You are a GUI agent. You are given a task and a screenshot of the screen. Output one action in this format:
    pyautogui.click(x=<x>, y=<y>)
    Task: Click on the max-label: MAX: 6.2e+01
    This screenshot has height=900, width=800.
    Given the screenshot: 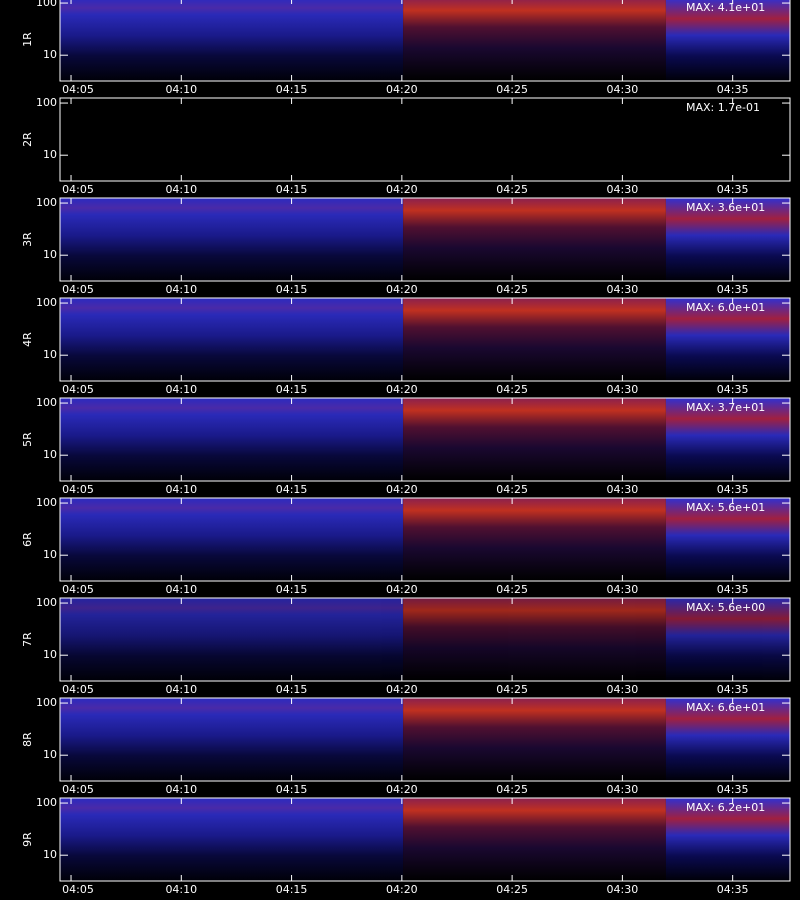 What is the action you would take?
    pyautogui.click(x=725, y=807)
    